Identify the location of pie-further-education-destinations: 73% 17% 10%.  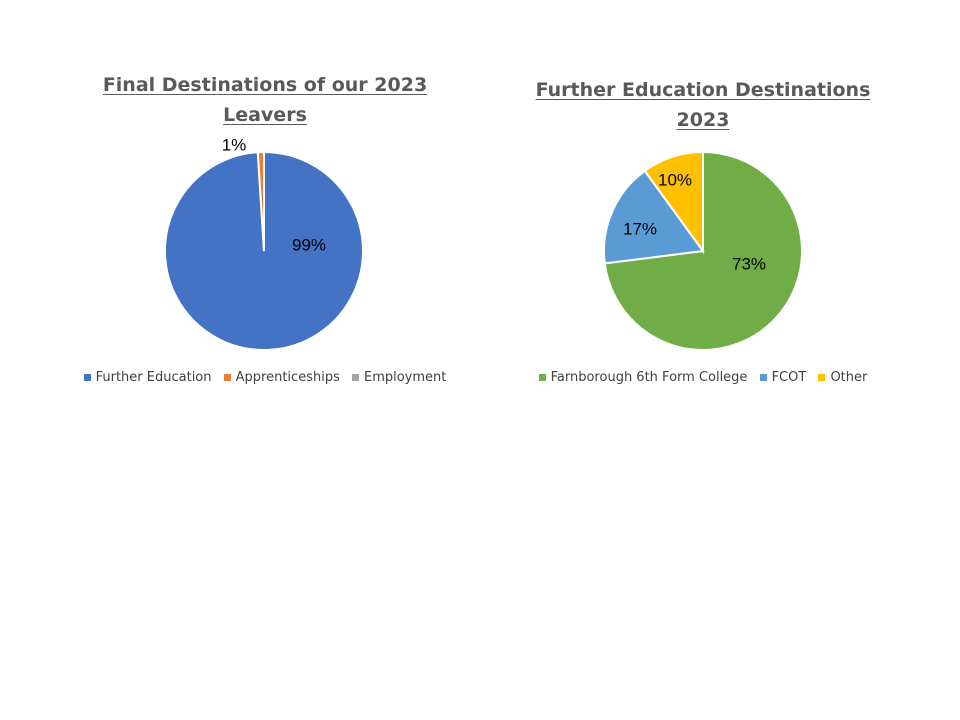
(703, 250).